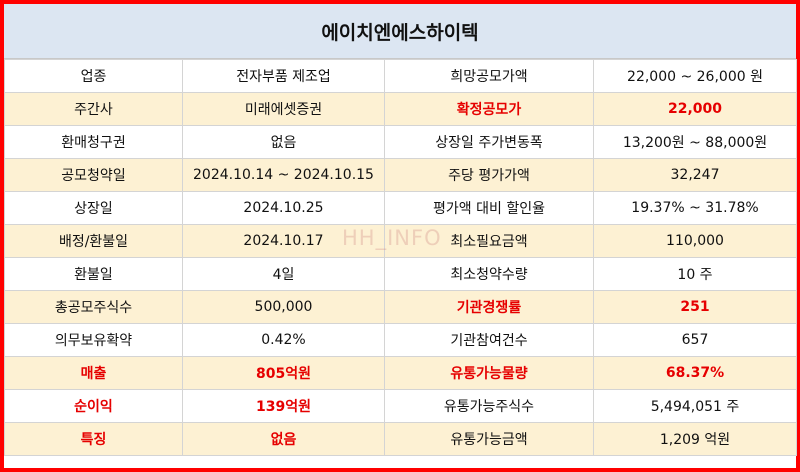  What do you see at coordinates (93, 241) in the screenshot?
I see `label-cell: 배정/환불일` at bounding box center [93, 241].